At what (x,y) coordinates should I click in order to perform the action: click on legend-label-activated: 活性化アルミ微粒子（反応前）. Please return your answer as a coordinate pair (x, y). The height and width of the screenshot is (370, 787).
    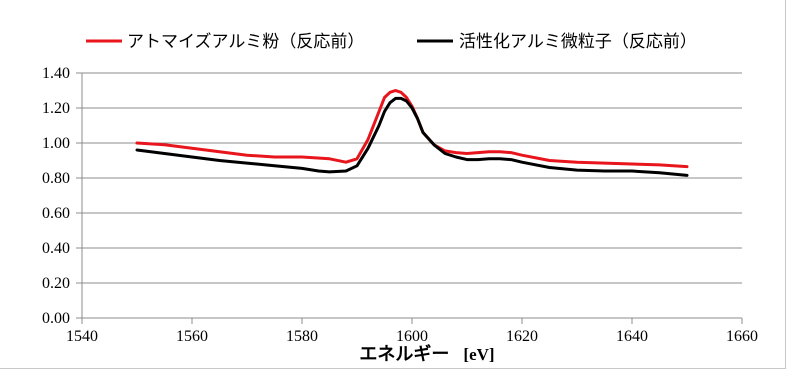
    Looking at the image, I should click on (578, 42).